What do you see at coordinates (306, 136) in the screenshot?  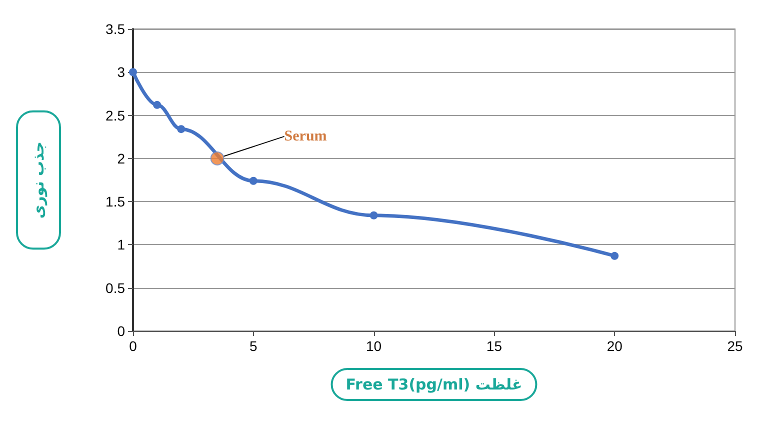 I see `annotation: Serum` at bounding box center [306, 136].